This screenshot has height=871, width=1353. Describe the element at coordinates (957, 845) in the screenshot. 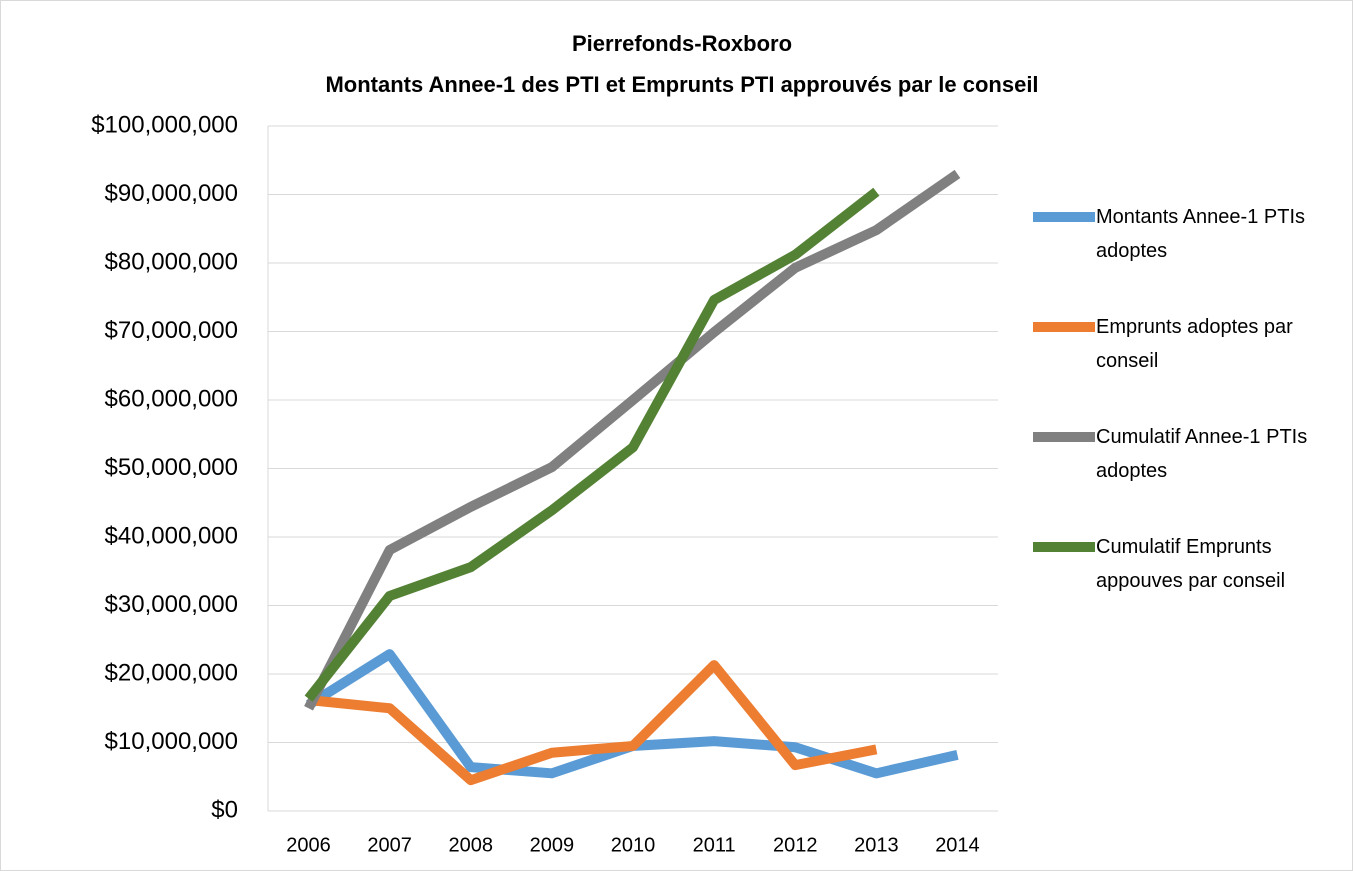

I see `x-tick-label: 2014` at that location.